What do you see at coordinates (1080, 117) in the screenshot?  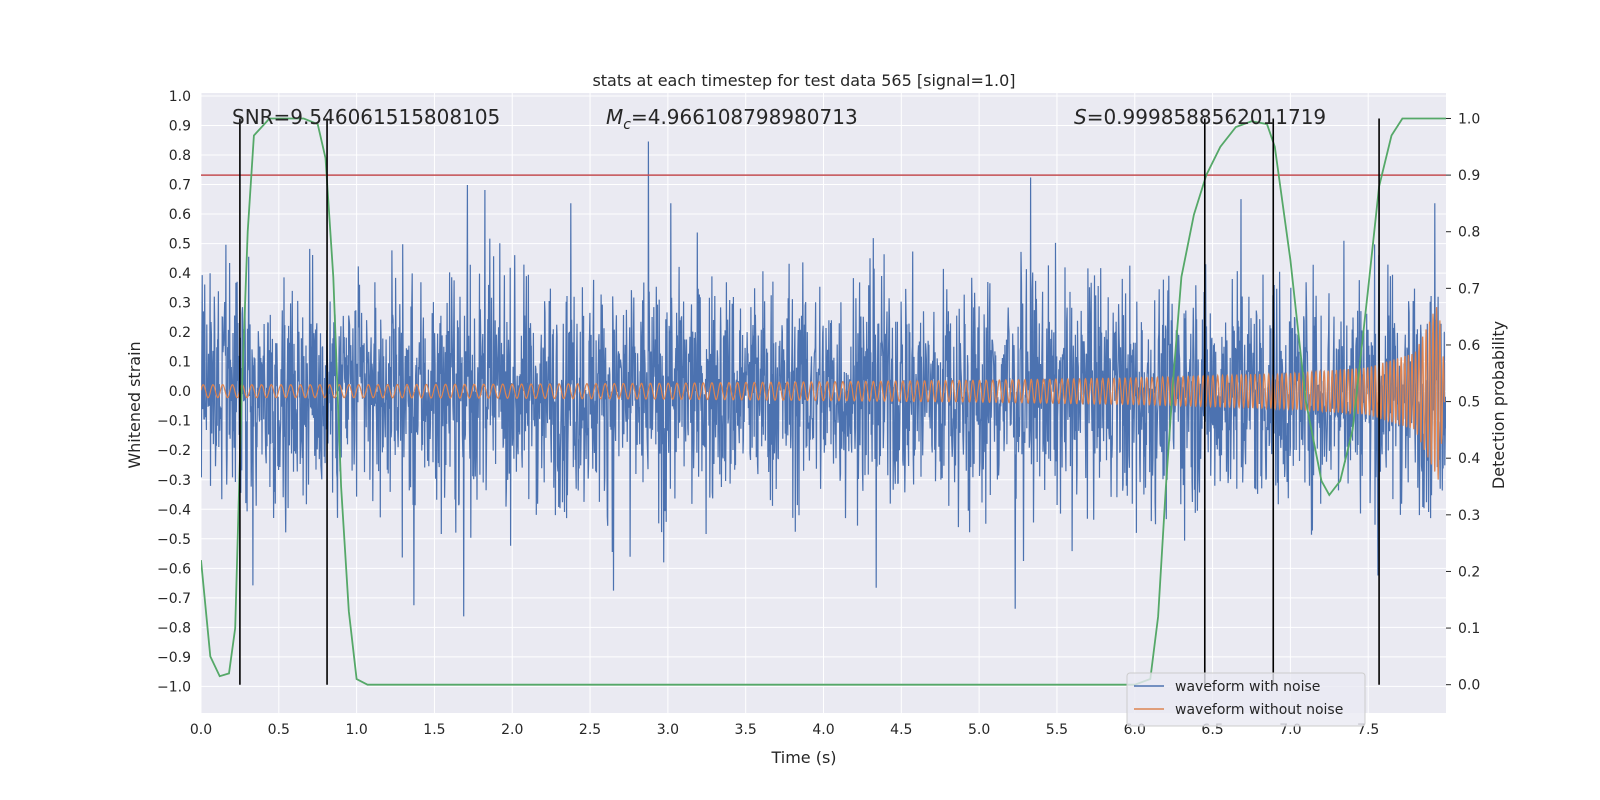 I see `s-symbol: S` at bounding box center [1080, 117].